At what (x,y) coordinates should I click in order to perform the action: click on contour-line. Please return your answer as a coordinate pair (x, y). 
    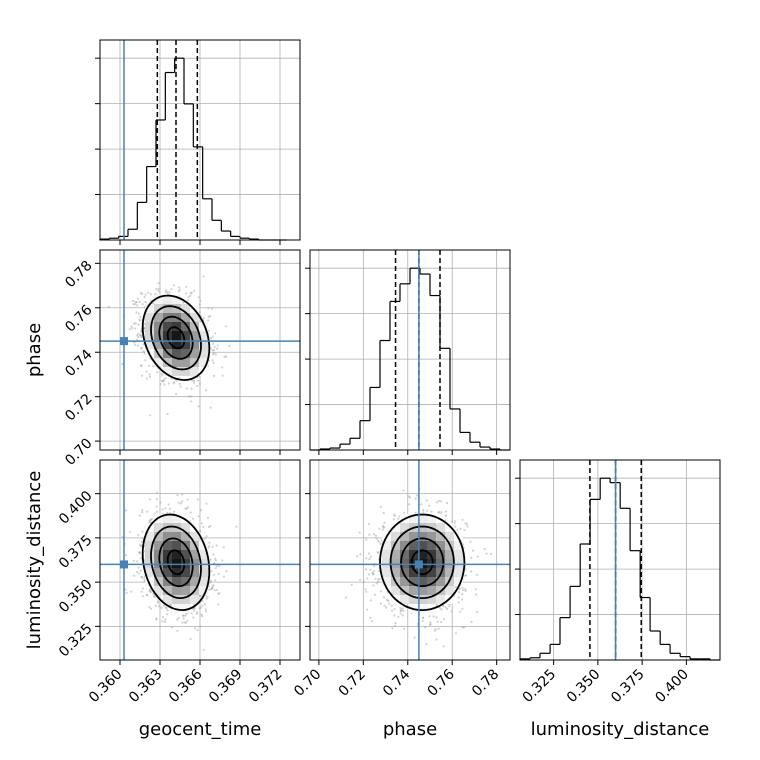
    Looking at the image, I should click on (176, 337).